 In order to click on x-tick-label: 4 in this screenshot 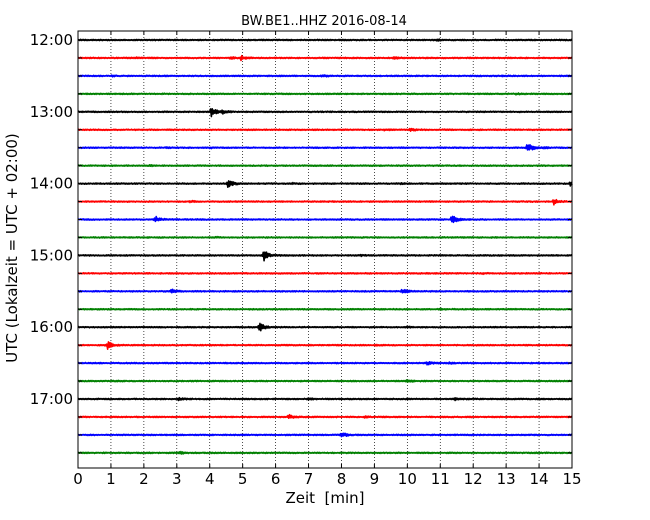, I will do `click(210, 479)`.